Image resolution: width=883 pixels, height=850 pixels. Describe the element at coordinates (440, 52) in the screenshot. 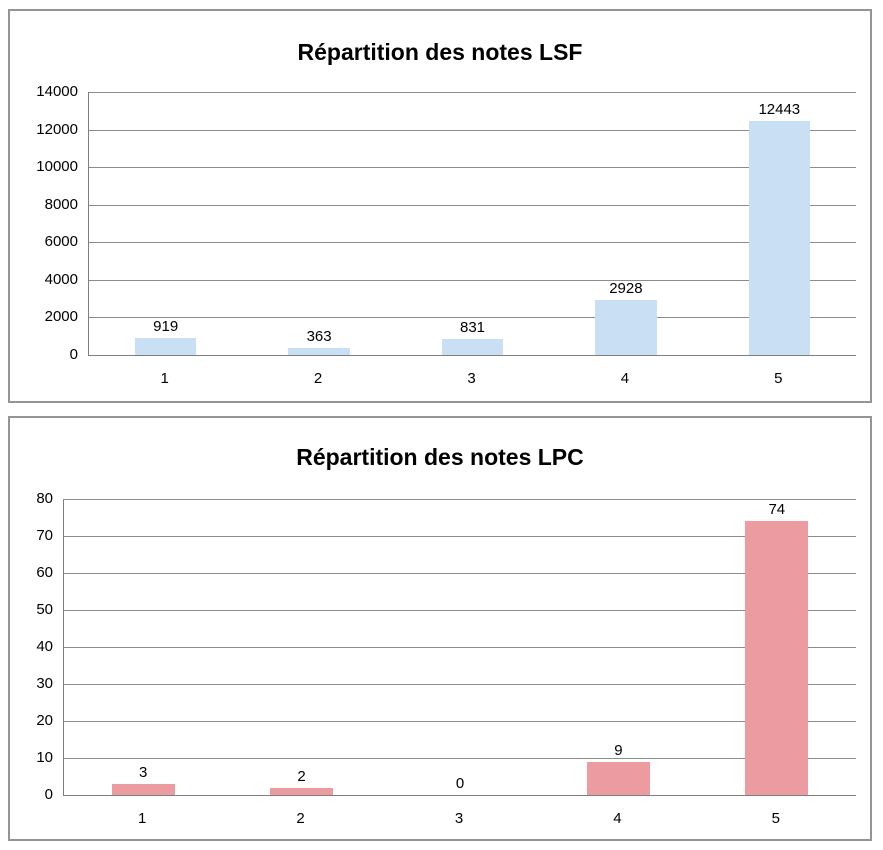

I see `chart-title-lsf: Répartition des notes LSF` at that location.